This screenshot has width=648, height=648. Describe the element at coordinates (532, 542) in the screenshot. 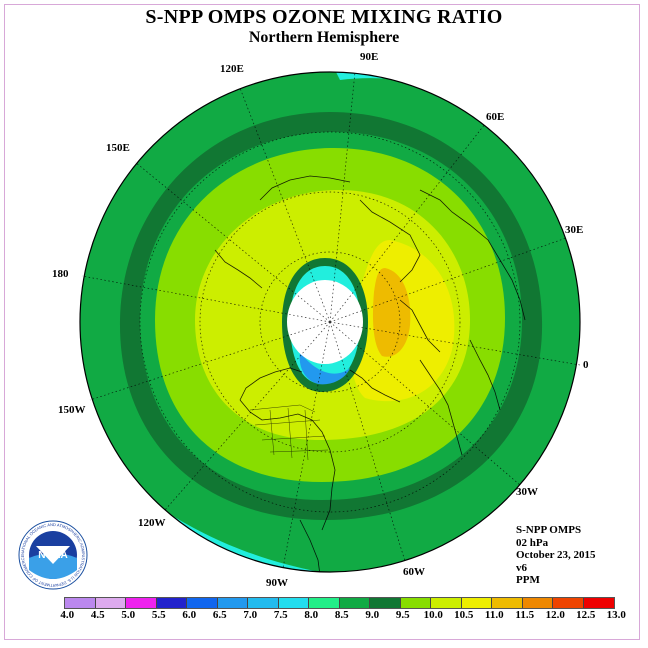

I see `info-level: 02 hPa` at that location.